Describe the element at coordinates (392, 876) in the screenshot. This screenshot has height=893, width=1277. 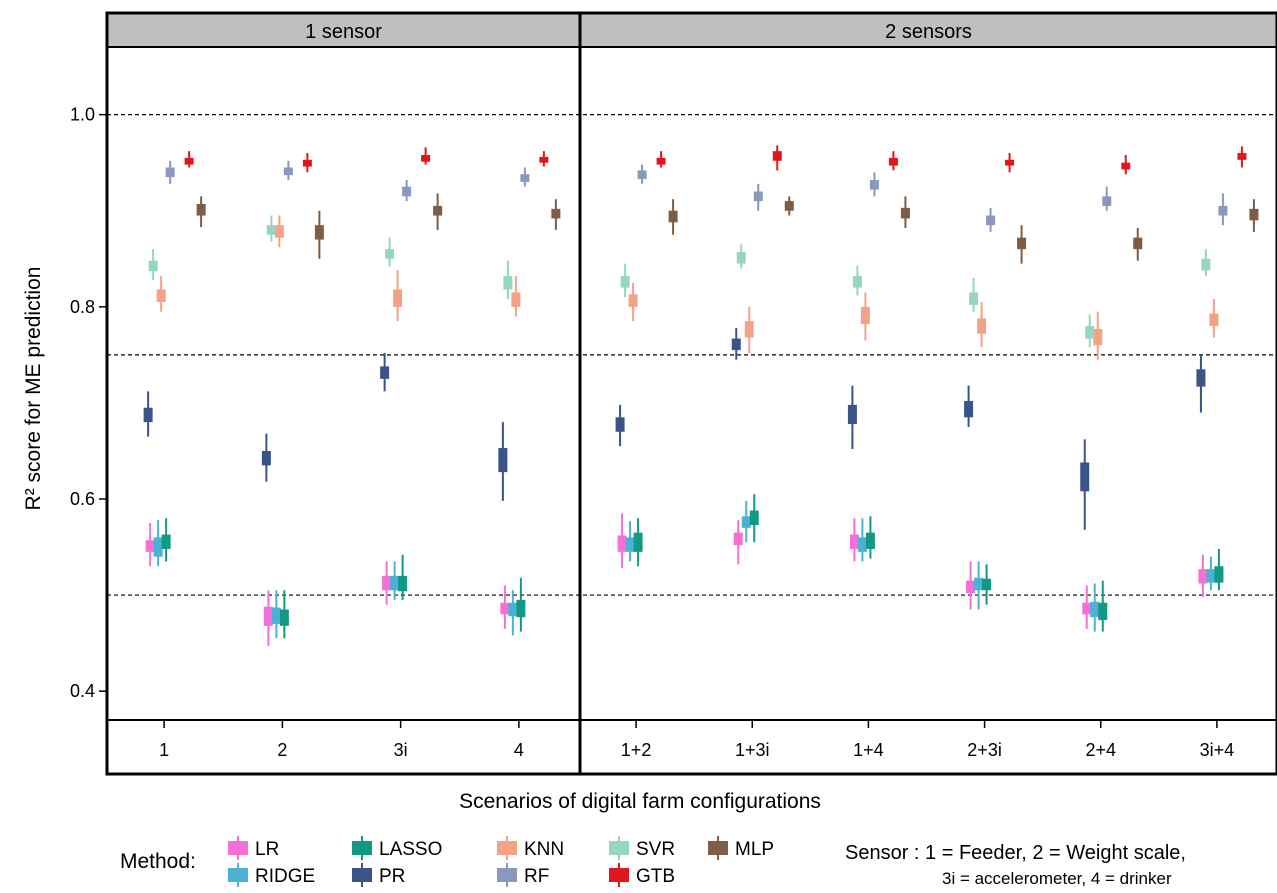
I see `legend-label: PR` at that location.